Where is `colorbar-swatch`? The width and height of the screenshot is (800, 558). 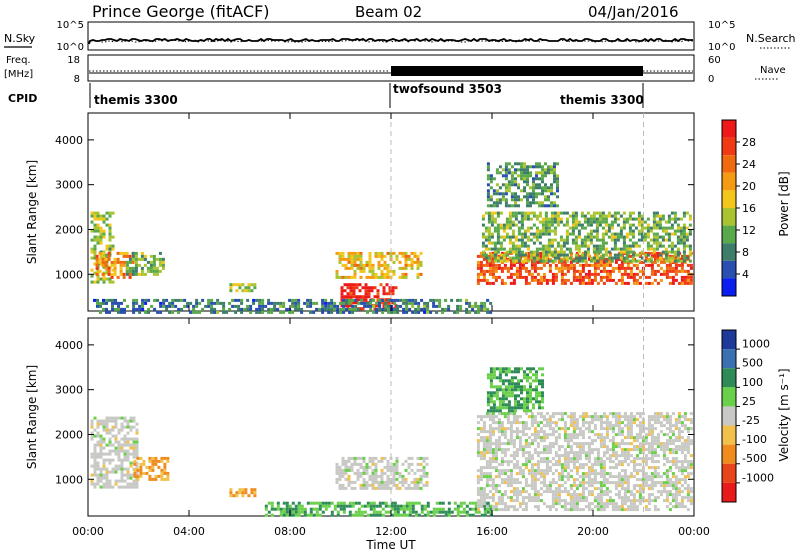 colorbar-swatch is located at coordinates (729, 252).